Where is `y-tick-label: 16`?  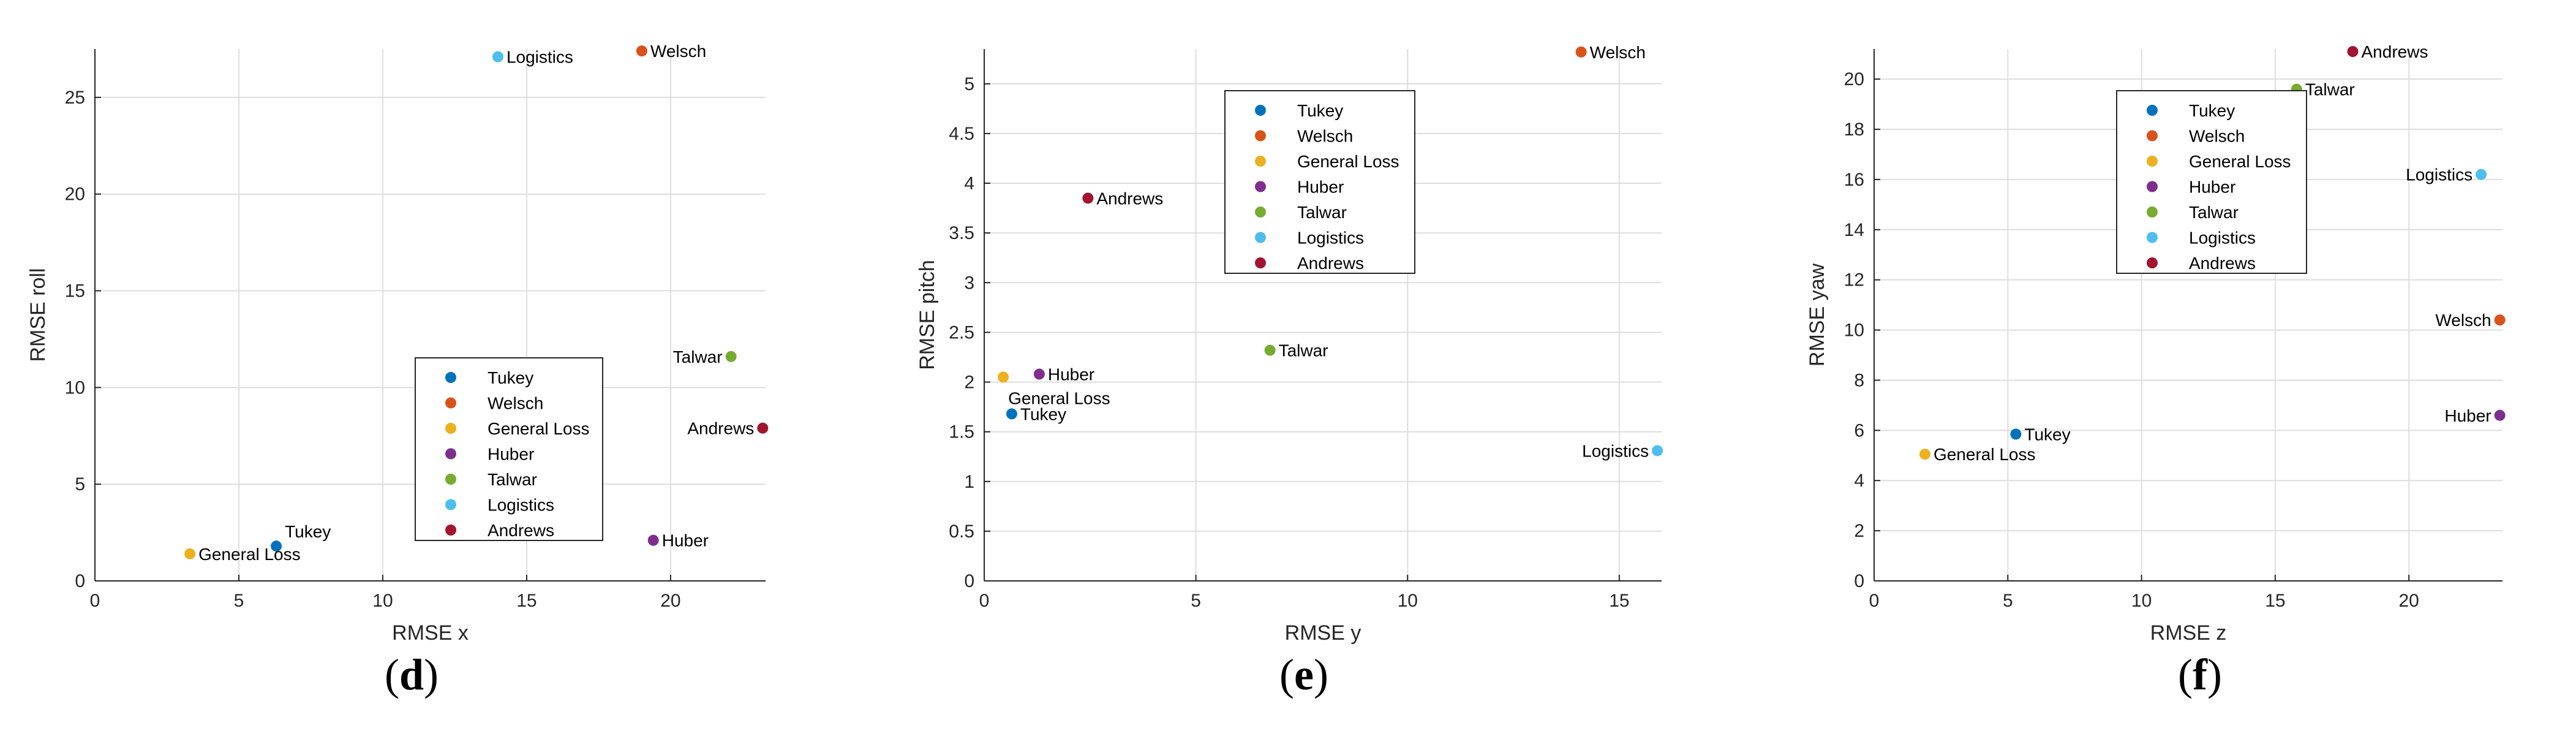 y-tick-label: 16 is located at coordinates (1854, 180).